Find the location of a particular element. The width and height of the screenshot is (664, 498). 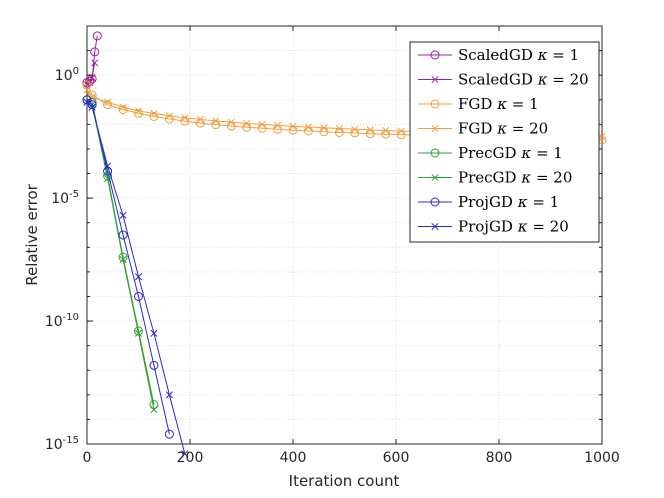

x-tick-label: 800 is located at coordinates (499, 458).